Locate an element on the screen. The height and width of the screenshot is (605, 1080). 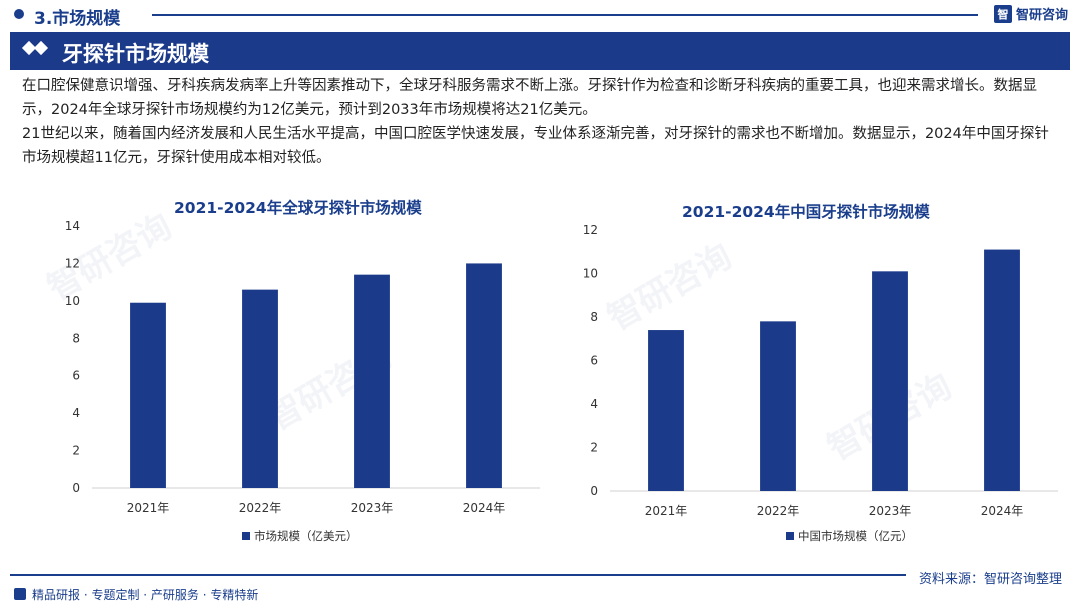
chart-legend: 市场规模（亿美元） is located at coordinates (300, 536).